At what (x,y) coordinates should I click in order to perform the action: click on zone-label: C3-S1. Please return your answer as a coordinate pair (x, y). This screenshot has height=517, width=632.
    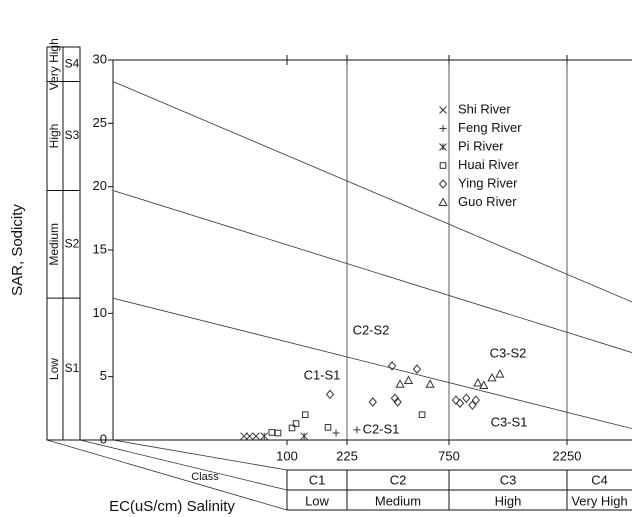
    Looking at the image, I should click on (509, 421).